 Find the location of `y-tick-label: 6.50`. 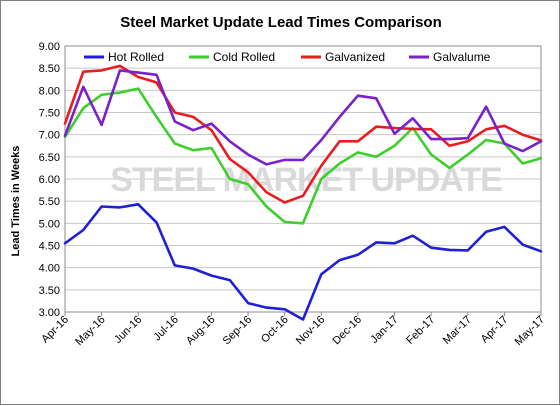

y-tick-label: 6.50 is located at coordinates (49, 158).